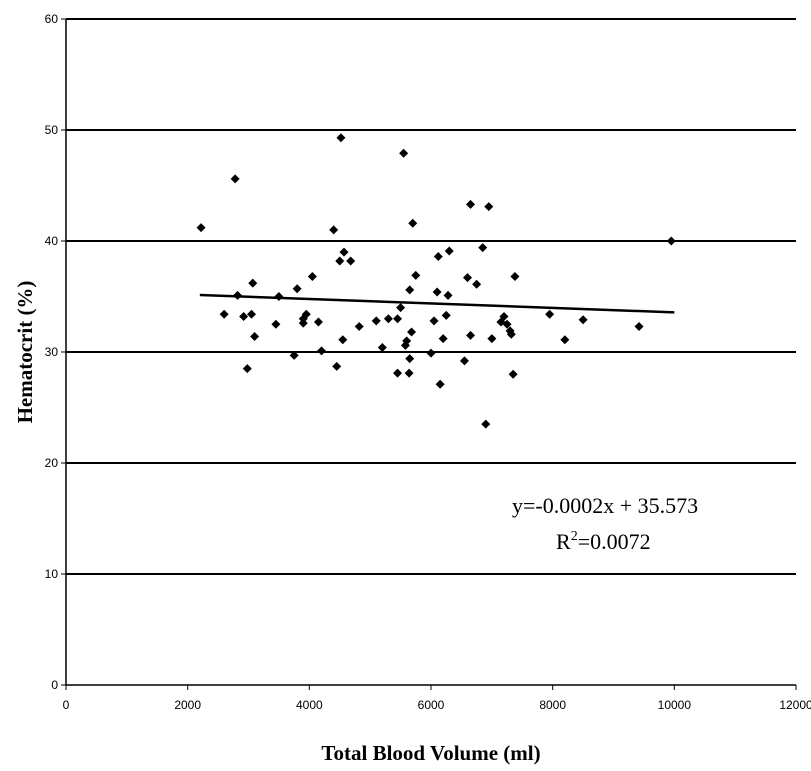 Image resolution: width=811 pixels, height=771 pixels. Describe the element at coordinates (614, 541) in the screenshot. I see `r-squared-value: =0.0072` at that location.